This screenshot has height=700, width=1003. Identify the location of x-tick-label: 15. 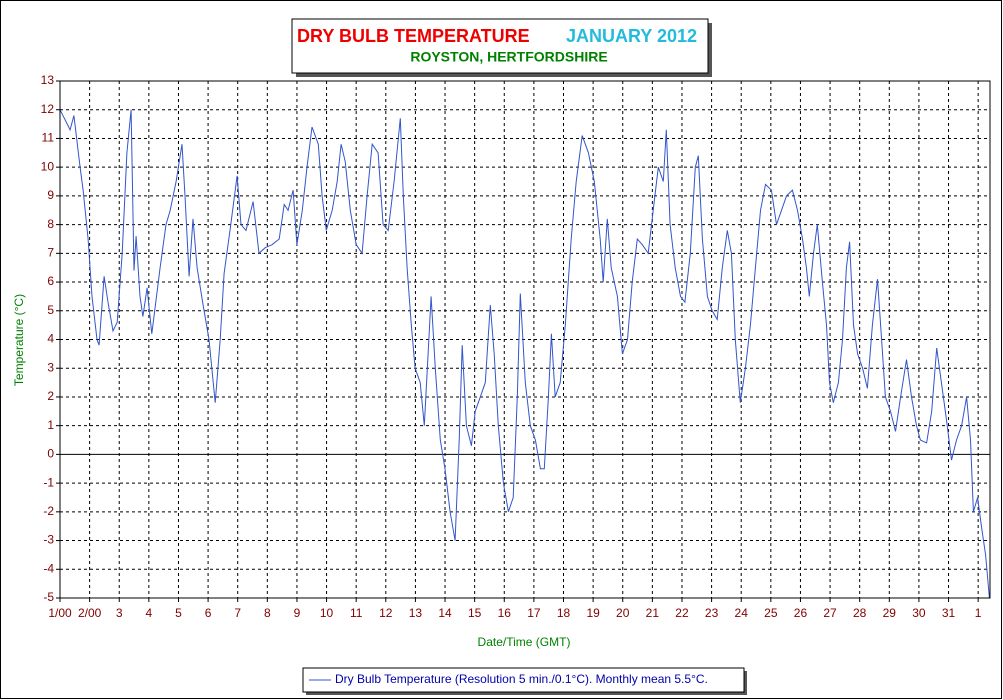
(475, 613).